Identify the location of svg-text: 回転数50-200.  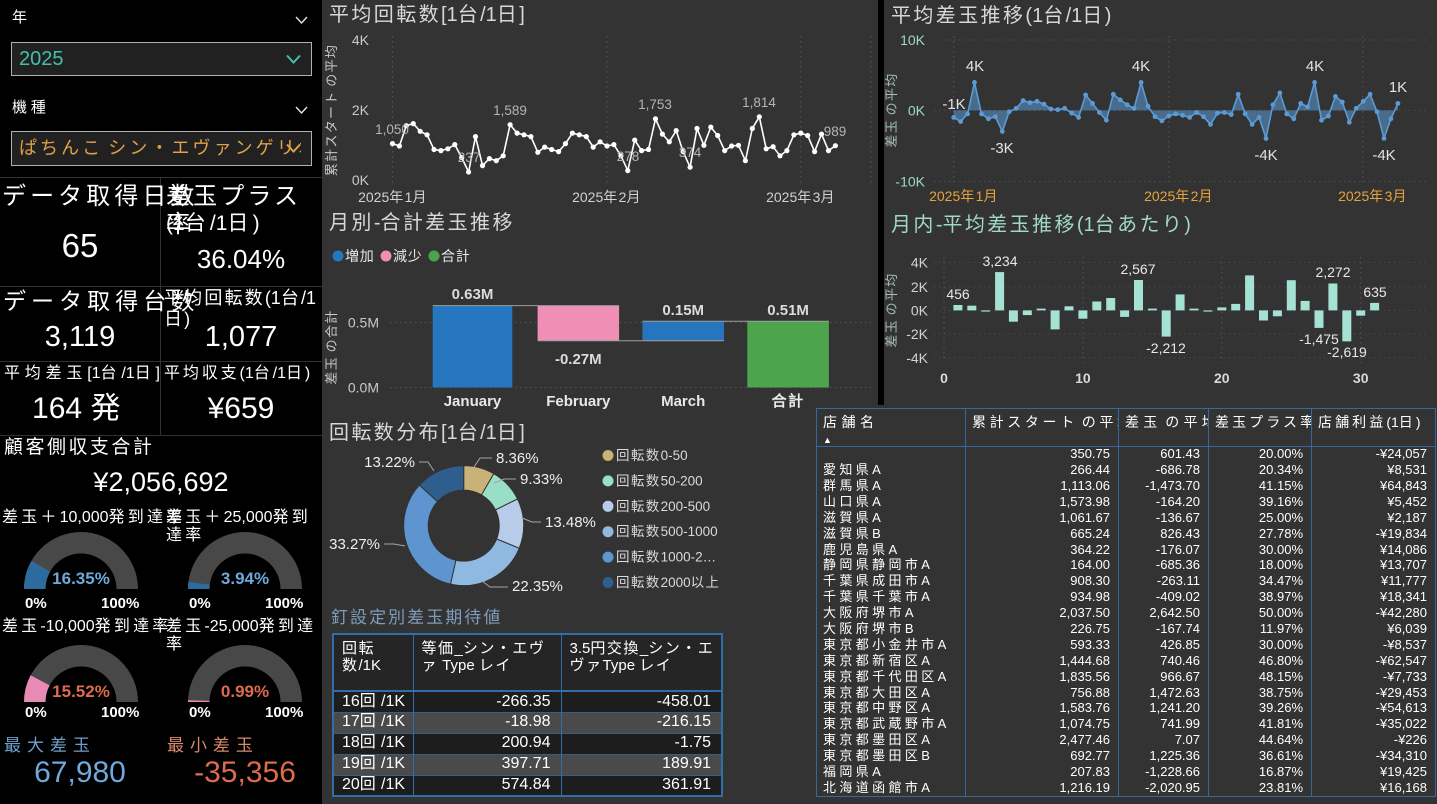
(659, 480).